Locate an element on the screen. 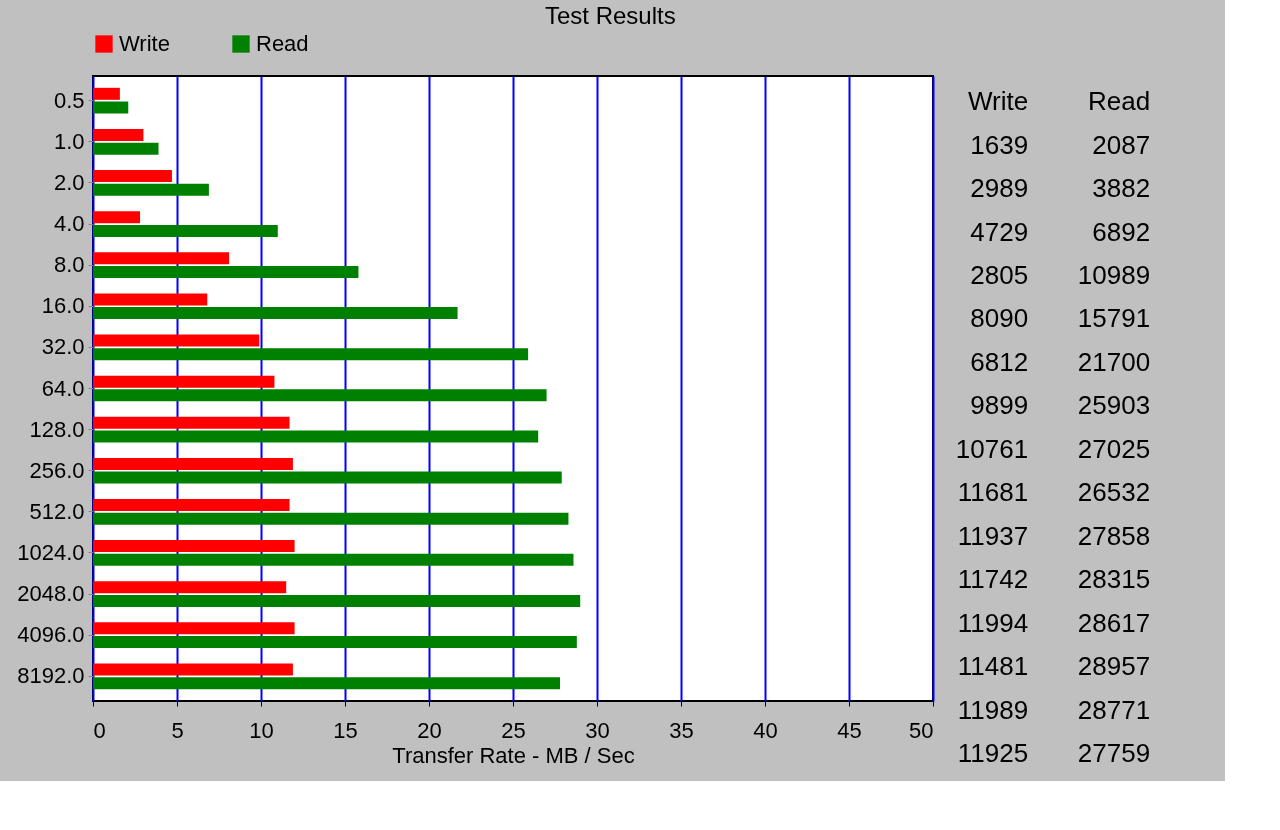 The width and height of the screenshot is (1280, 830). x-tick-label: 20 is located at coordinates (429, 730).